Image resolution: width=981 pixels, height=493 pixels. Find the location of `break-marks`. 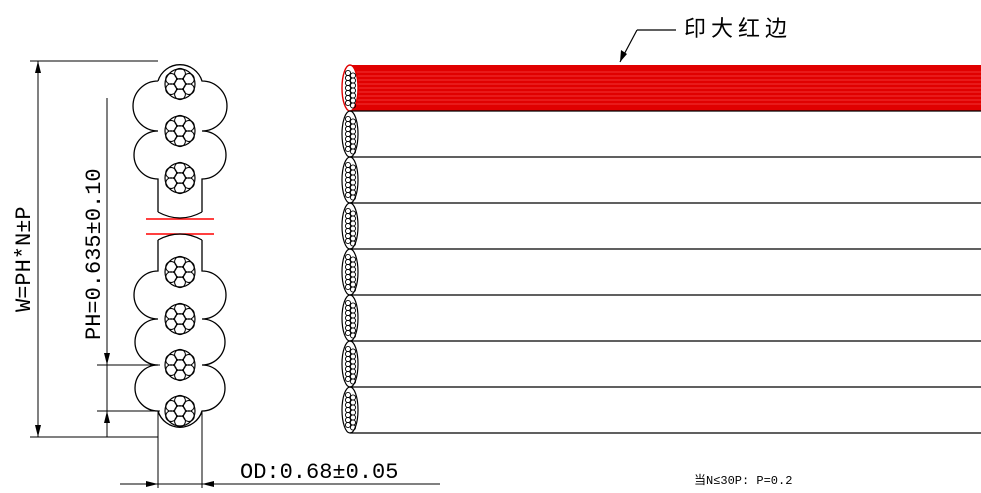

break-marks is located at coordinates (180, 226).